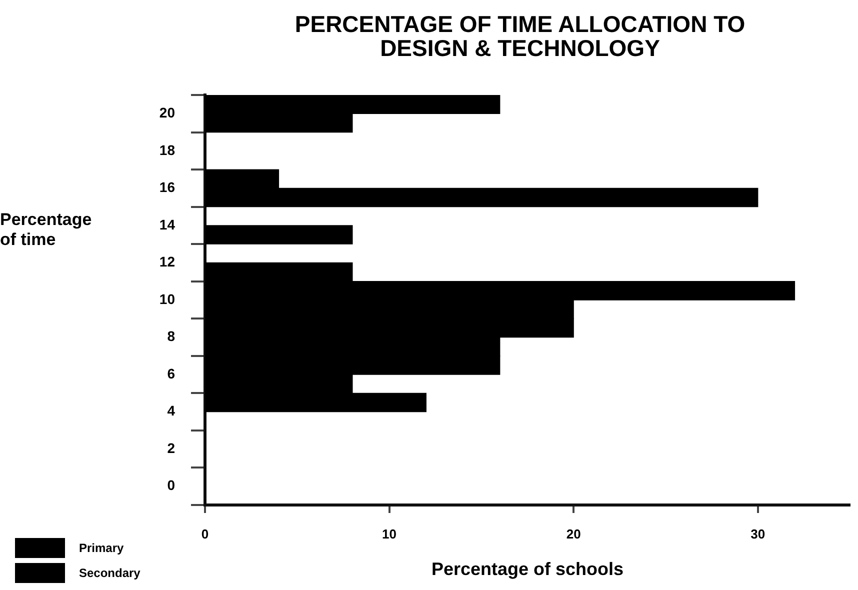 The image size is (858, 590). Describe the element at coordinates (101, 547) in the screenshot. I see `legend-label: Primary` at that location.